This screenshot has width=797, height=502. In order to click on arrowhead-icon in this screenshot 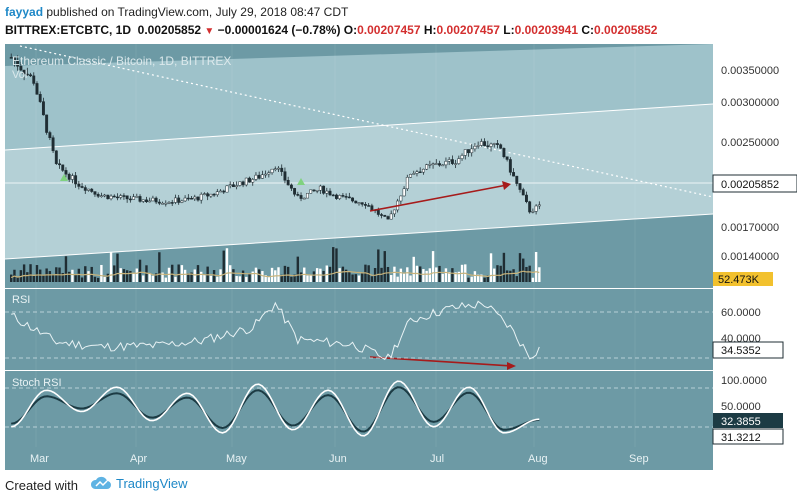, I will do `click(506, 185)`.